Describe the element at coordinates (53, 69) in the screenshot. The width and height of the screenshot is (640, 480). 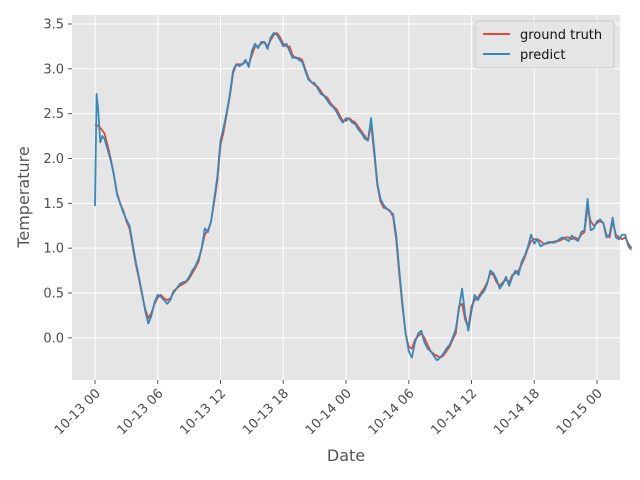
I see `y-tick-label: 3.0` at that location.